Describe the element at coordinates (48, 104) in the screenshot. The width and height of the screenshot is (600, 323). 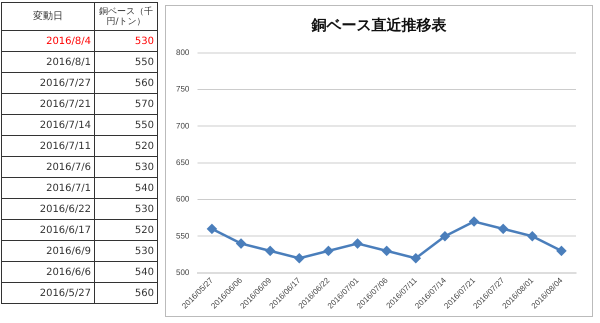
I see `category-label: 2016/7/21` at that location.